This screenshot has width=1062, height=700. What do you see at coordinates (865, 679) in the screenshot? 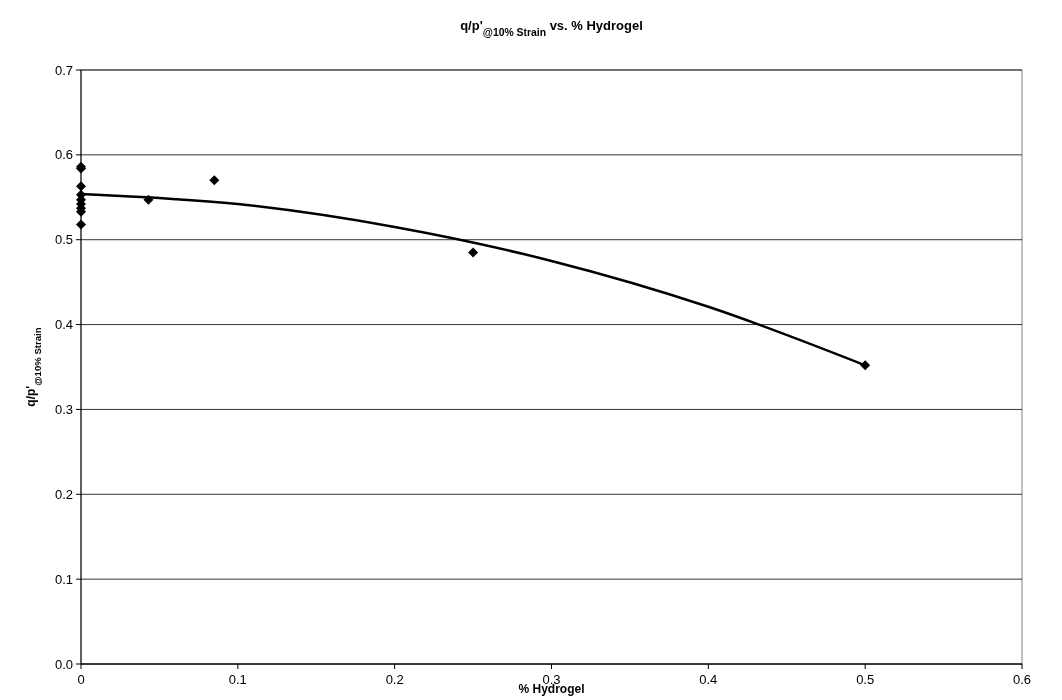
I see `x-tick-label: 0.5` at bounding box center [865, 679].